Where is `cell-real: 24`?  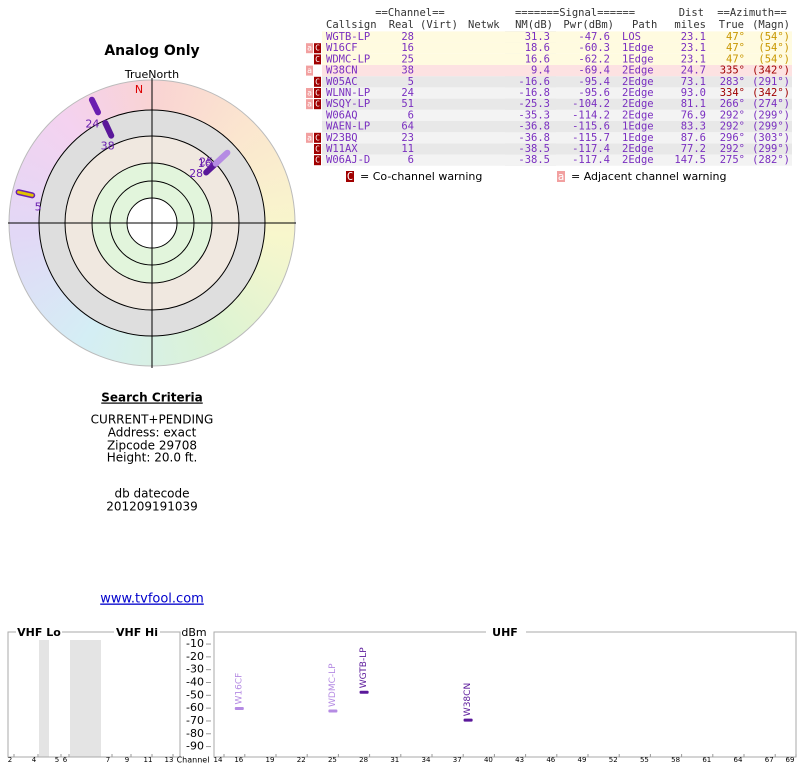 cell-real: 24 is located at coordinates (407, 93).